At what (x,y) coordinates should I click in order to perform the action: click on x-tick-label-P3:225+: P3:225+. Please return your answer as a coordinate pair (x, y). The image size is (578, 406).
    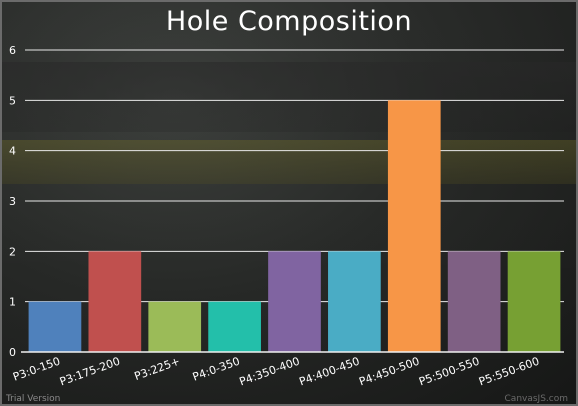
    Looking at the image, I should click on (157, 369).